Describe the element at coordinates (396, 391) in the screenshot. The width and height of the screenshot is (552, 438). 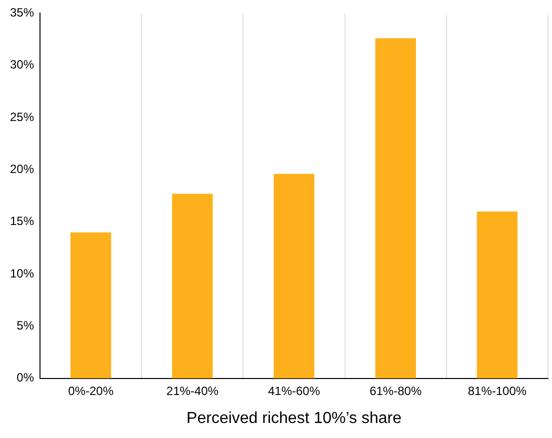
I see `x-tick-label: 61%-80%` at that location.